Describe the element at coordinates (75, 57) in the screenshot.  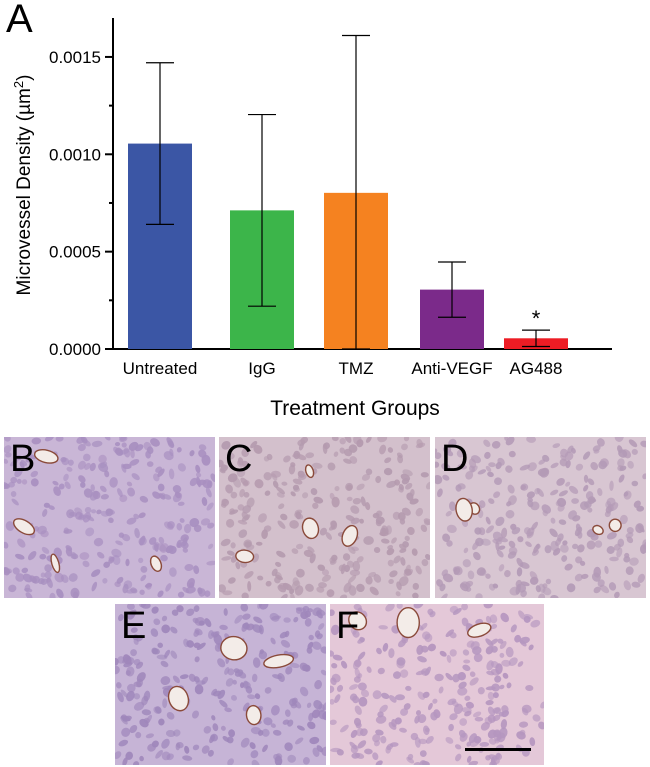
I see `y-tick-label: 0.0015` at that location.